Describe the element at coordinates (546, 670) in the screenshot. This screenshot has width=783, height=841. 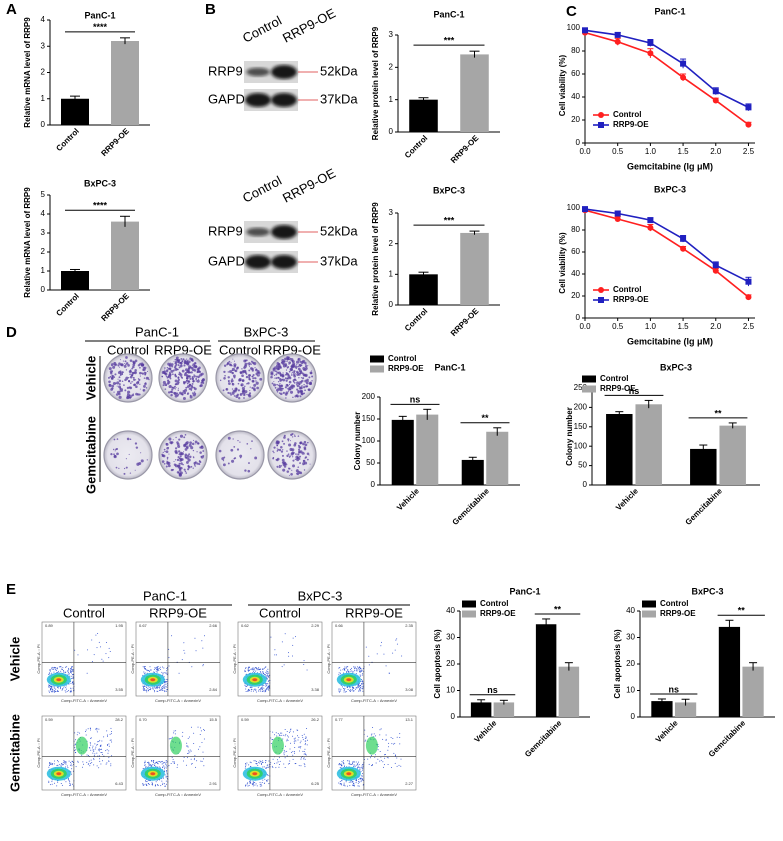
I see `bar` at that location.